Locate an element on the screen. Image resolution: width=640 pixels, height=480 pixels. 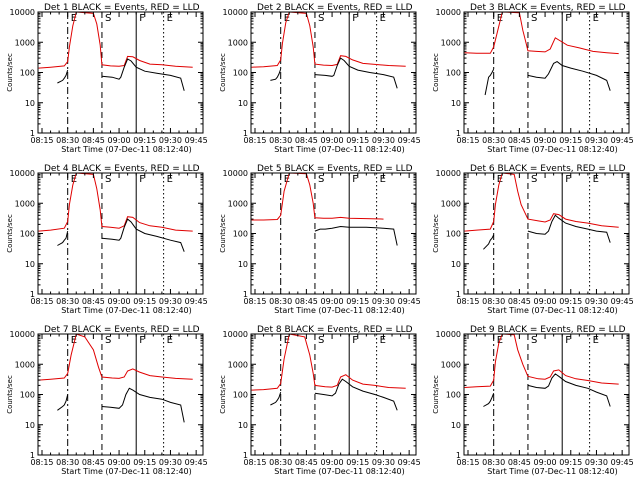
chart-title: Det 5 BLACK = Events, RED = LLD is located at coordinates (335, 169).